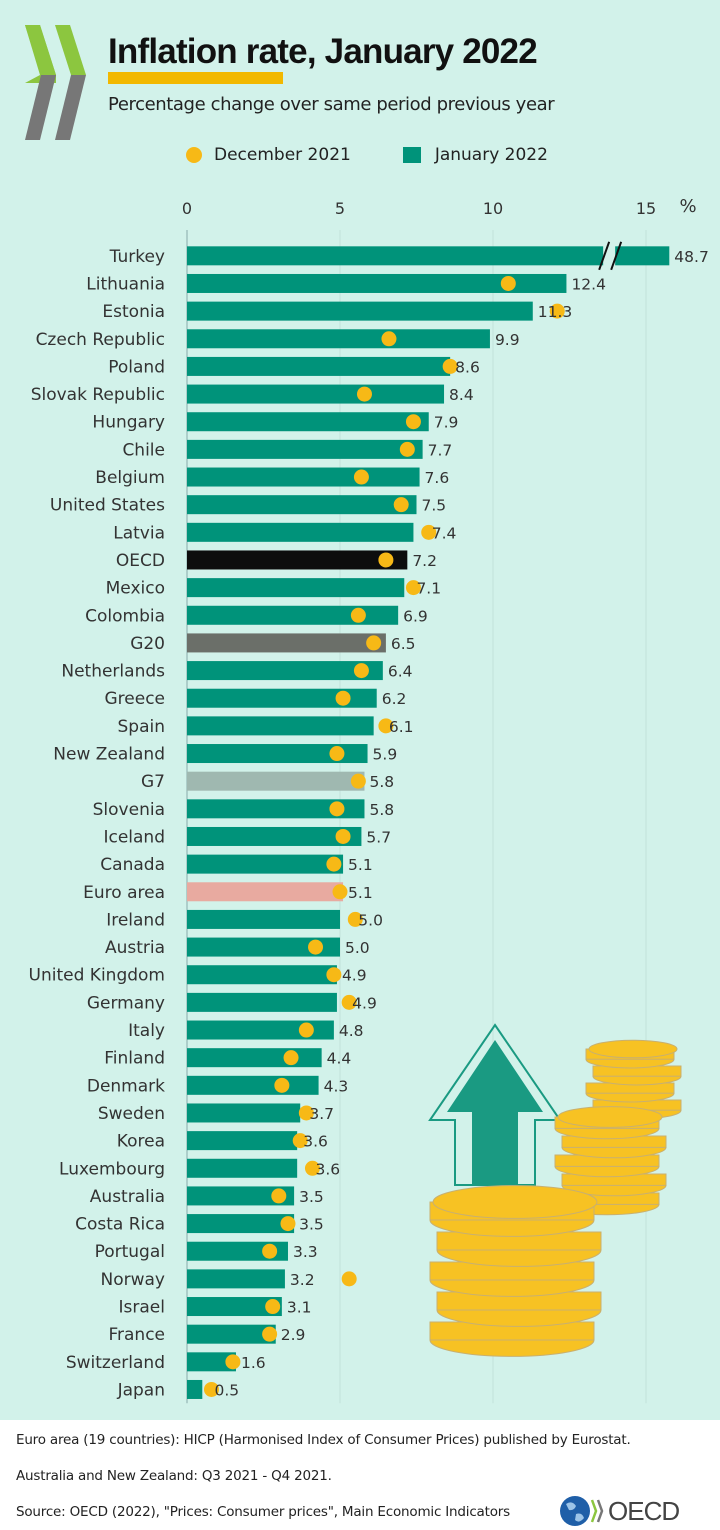 Image resolution: width=720 pixels, height=1530 pixels. Describe the element at coordinates (139, 533) in the screenshot. I see `category-label: Latvia` at that location.